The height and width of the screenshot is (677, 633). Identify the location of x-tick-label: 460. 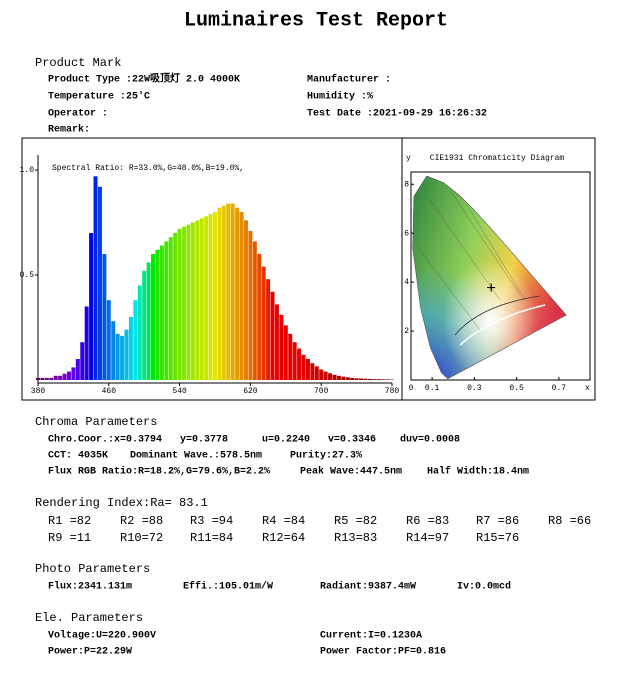
(109, 391).